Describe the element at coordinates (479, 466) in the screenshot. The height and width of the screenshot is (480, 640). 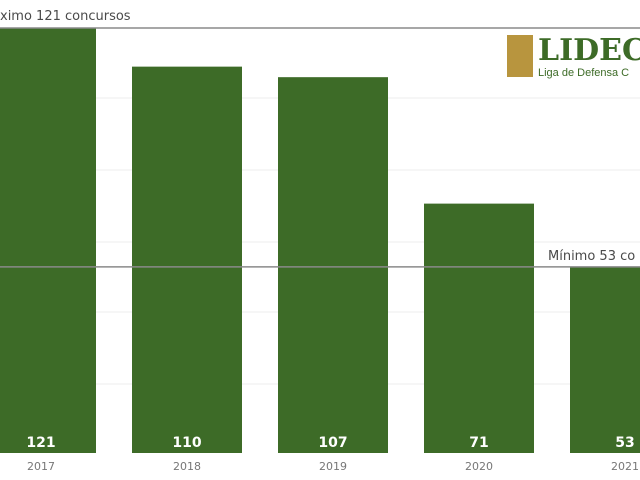
I see `x-tick-label: 2020` at that location.